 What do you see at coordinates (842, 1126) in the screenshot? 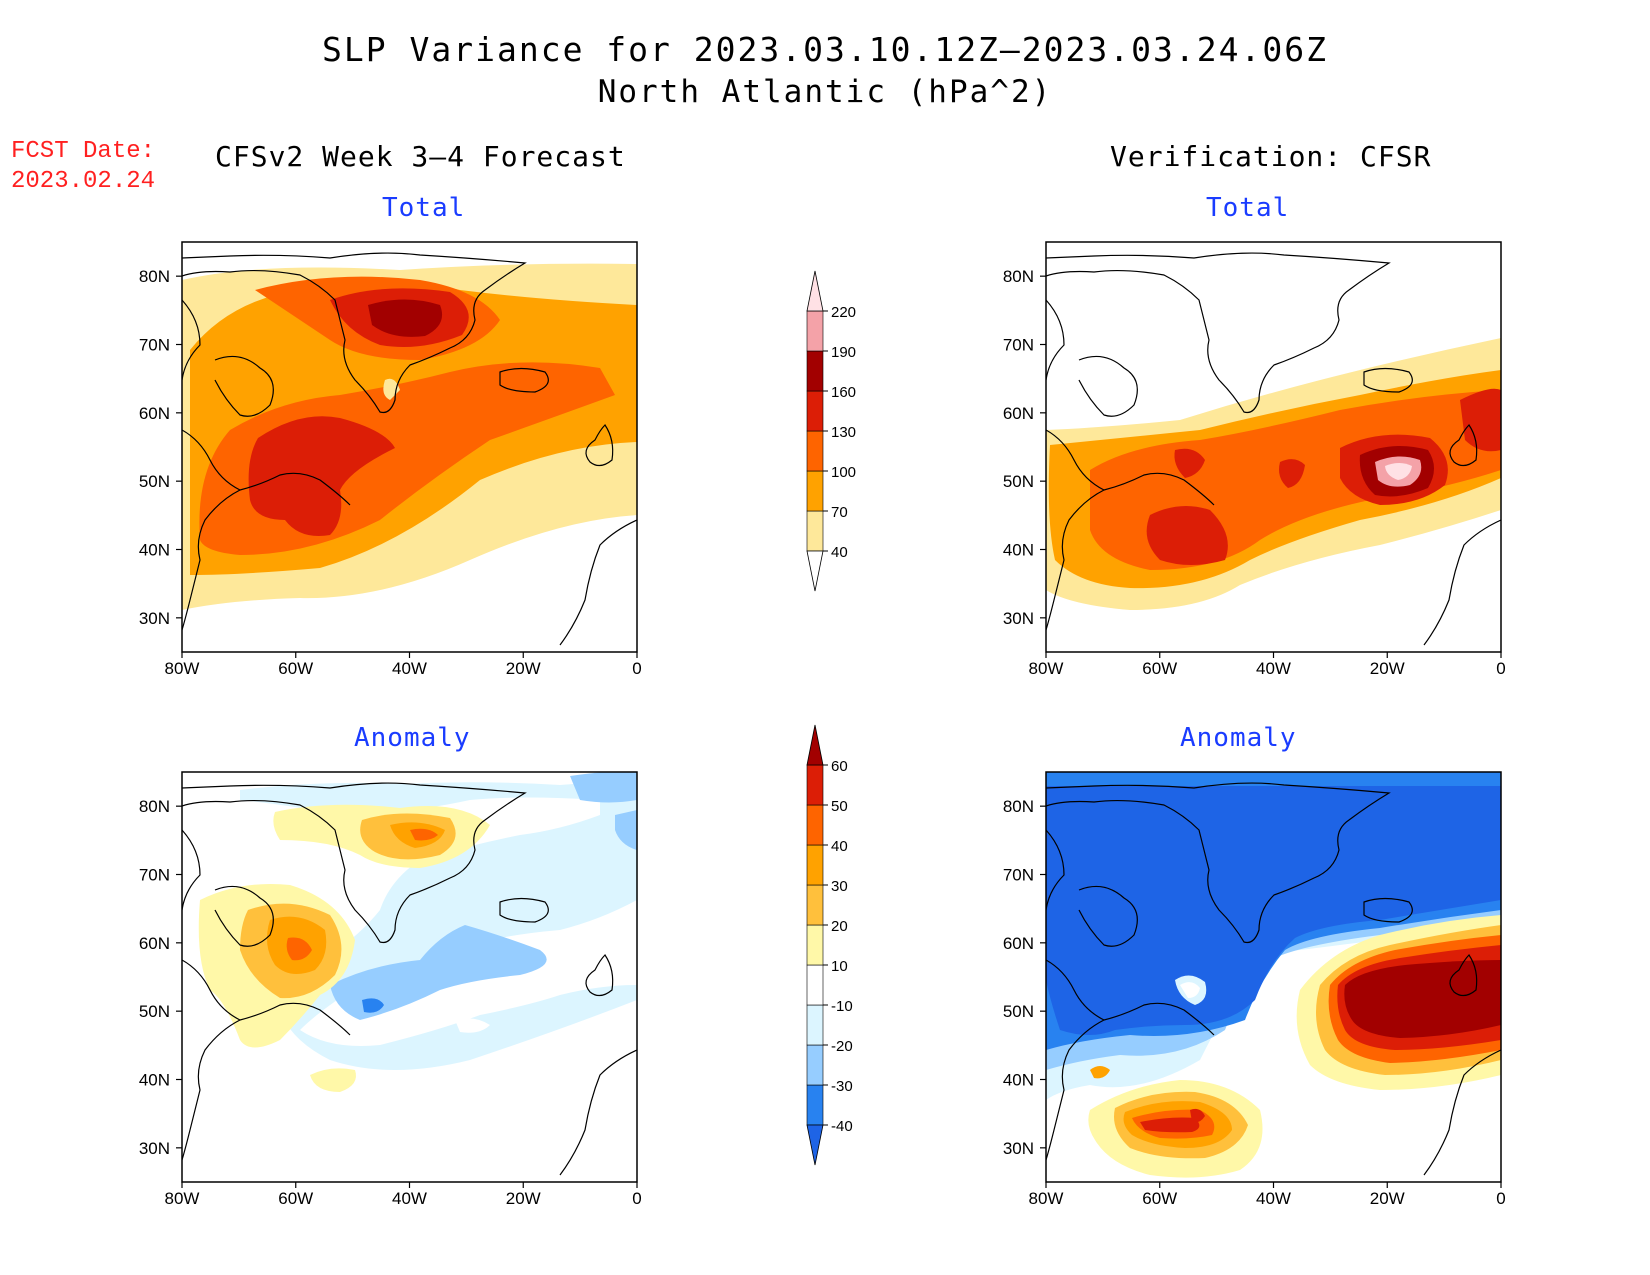
I see `colorbar-tick-label: -40` at bounding box center [842, 1126].